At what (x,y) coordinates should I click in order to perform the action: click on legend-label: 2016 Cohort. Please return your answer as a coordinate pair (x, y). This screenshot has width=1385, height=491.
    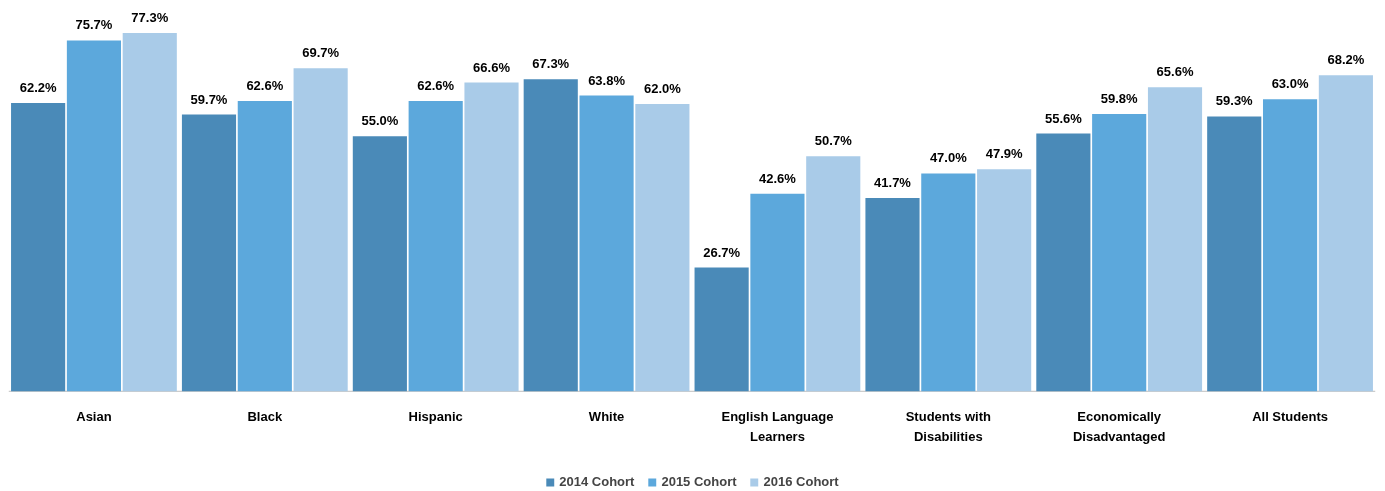
    Looking at the image, I should click on (801, 481).